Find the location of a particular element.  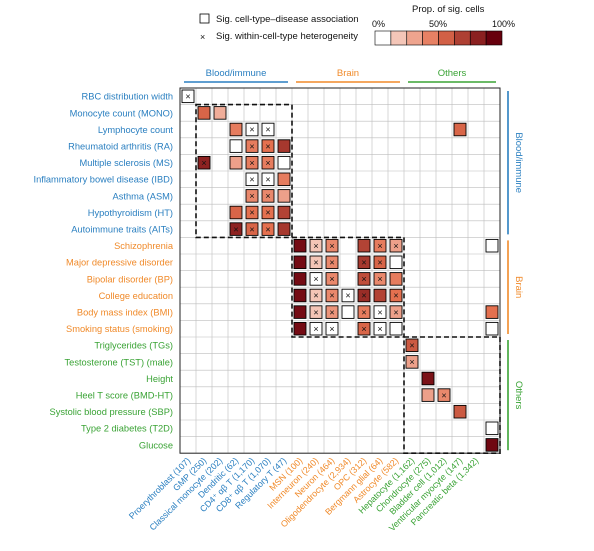

row-label: Hypothyroidism (HT) is located at coordinates (130, 213).